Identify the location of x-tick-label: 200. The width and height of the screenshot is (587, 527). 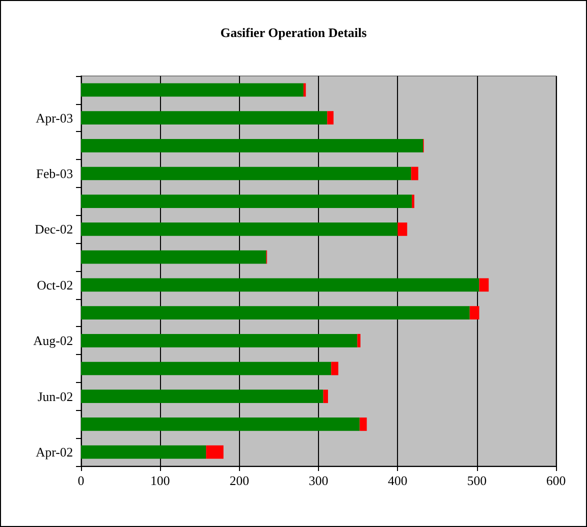
(240, 480).